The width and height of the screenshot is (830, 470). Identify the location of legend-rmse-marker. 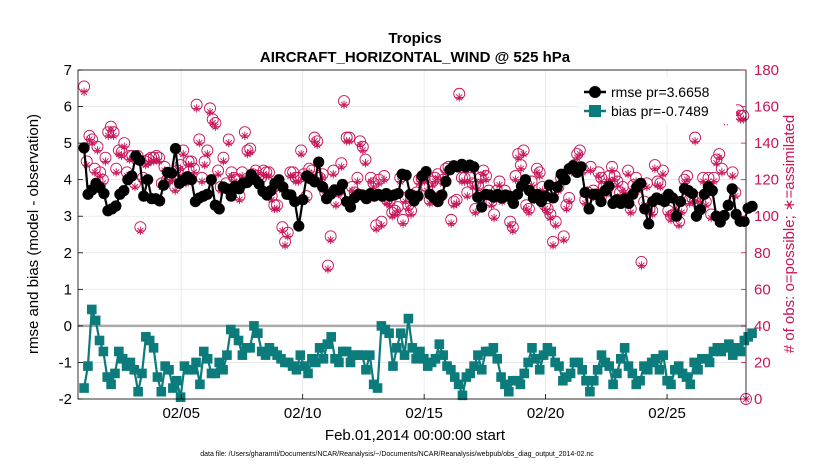
(595, 92).